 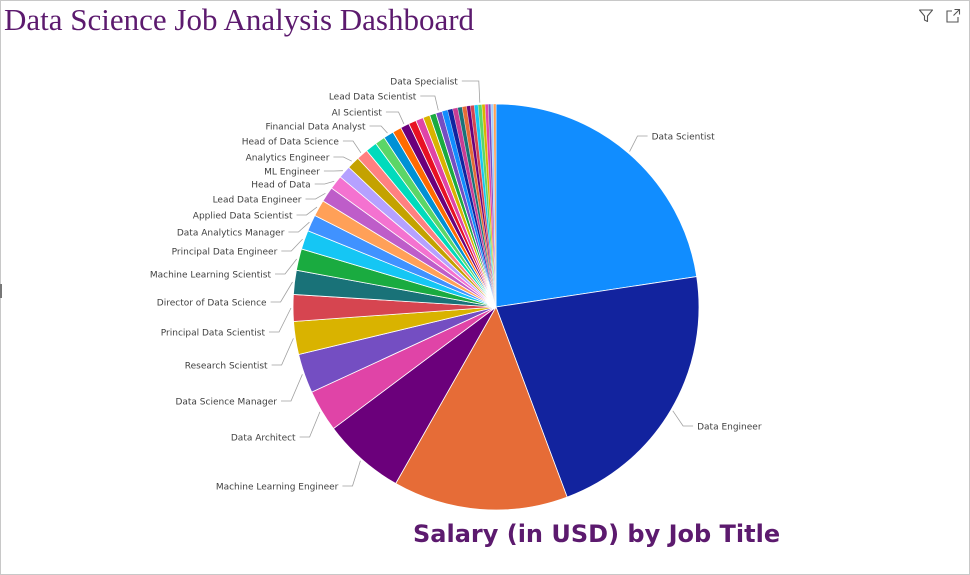 What do you see at coordinates (683, 138) in the screenshot?
I see `slice-label-data-scientist: Data Scientist` at bounding box center [683, 138].